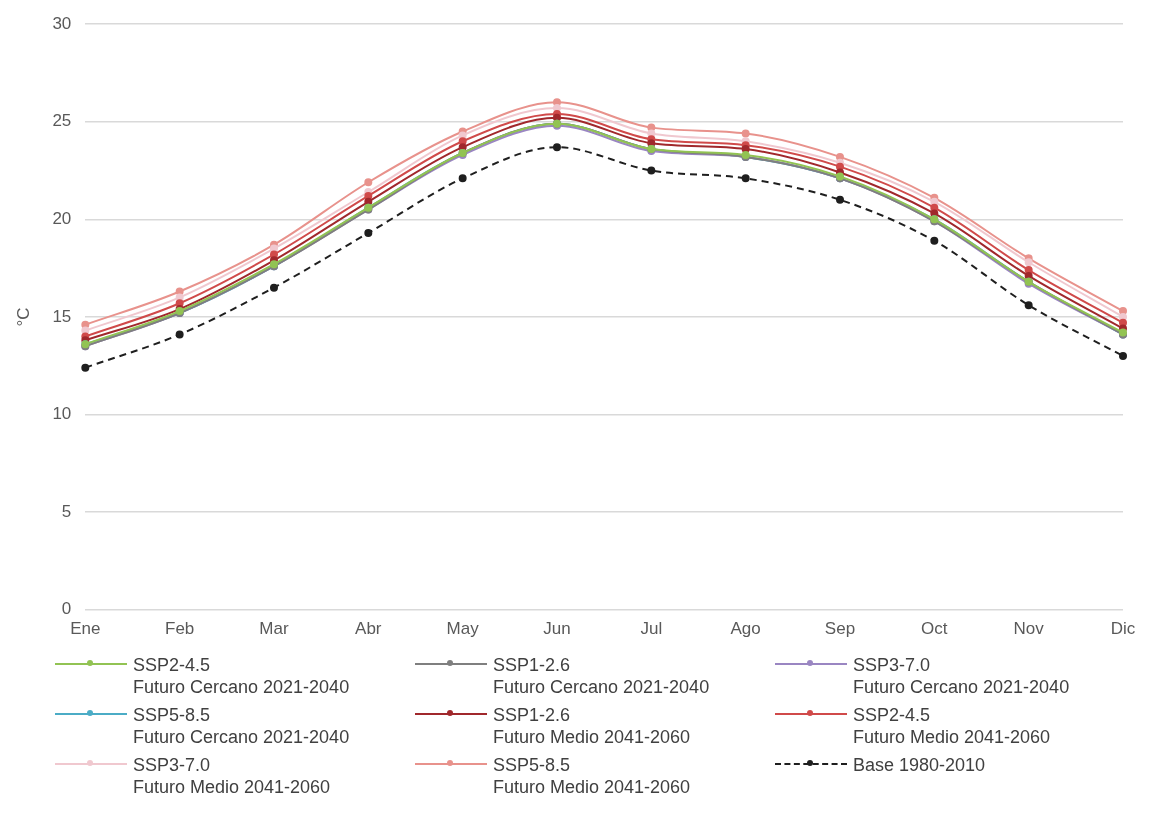 Image resolution: width=1153 pixels, height=836 pixels. What do you see at coordinates (66, 511) in the screenshot?
I see `y-tick-label: 5` at bounding box center [66, 511].